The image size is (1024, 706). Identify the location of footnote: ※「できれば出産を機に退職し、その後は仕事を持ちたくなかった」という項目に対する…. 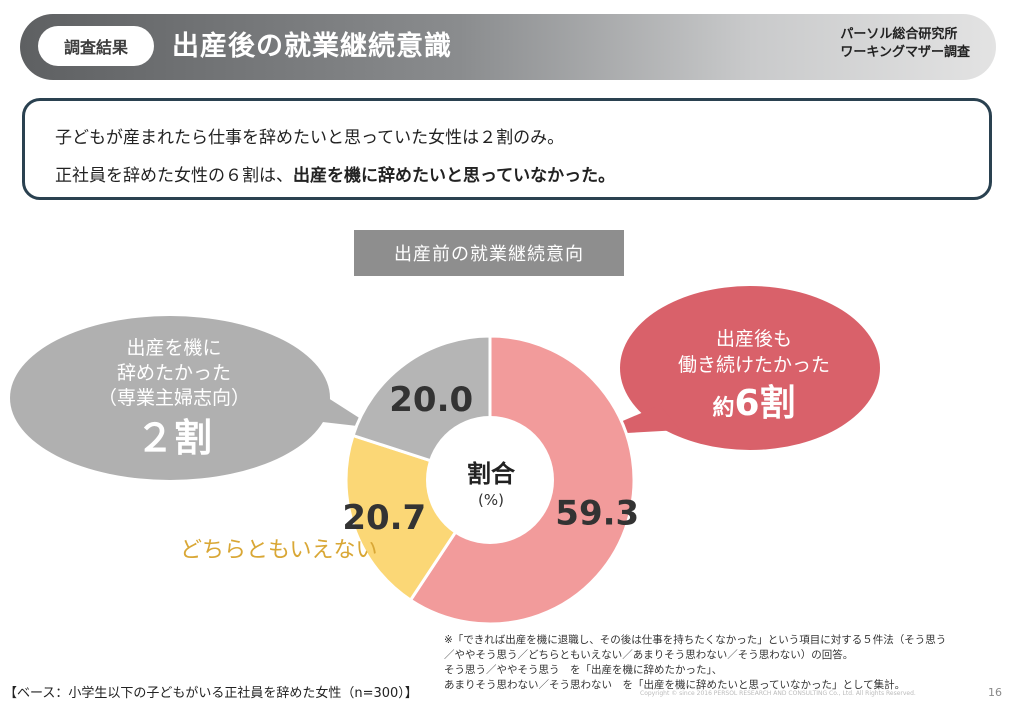
(695, 663).